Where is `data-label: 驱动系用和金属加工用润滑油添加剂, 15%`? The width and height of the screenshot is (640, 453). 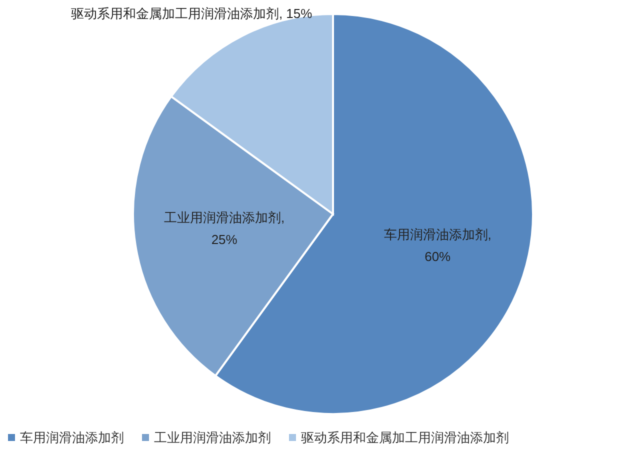 data-label: 驱动系用和金属加工用润滑油添加剂, 15% is located at coordinates (191, 13).